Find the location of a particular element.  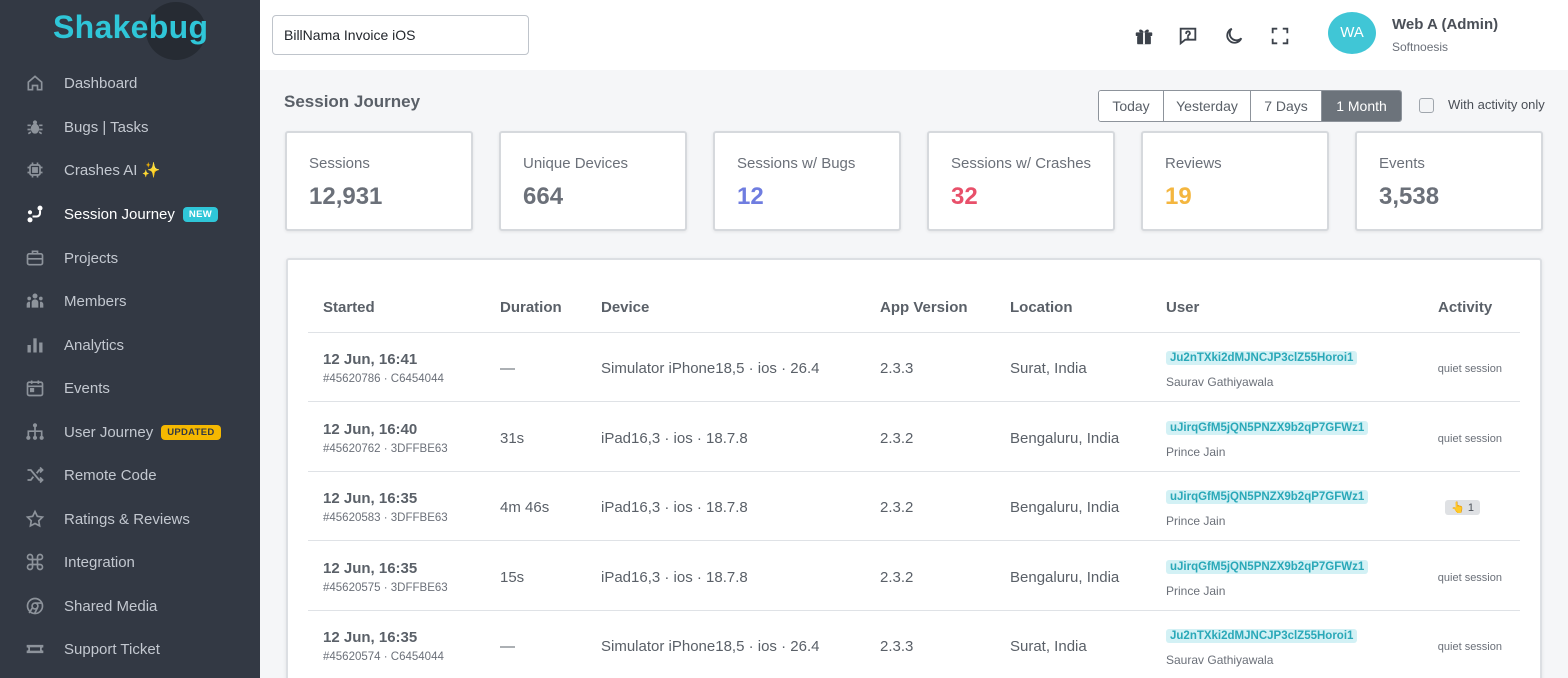

stat-card-unique-devices: Unique Devices 664 is located at coordinates (593, 181).